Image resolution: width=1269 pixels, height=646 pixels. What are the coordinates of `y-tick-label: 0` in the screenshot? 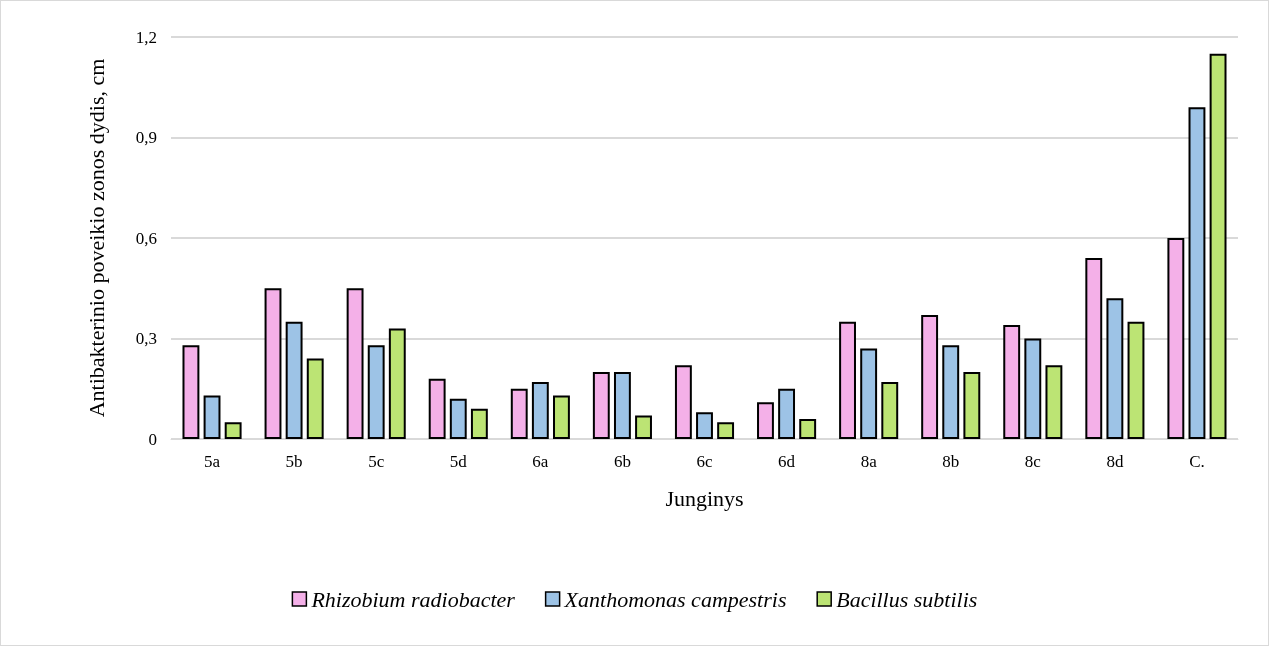 It's located at (152, 439).